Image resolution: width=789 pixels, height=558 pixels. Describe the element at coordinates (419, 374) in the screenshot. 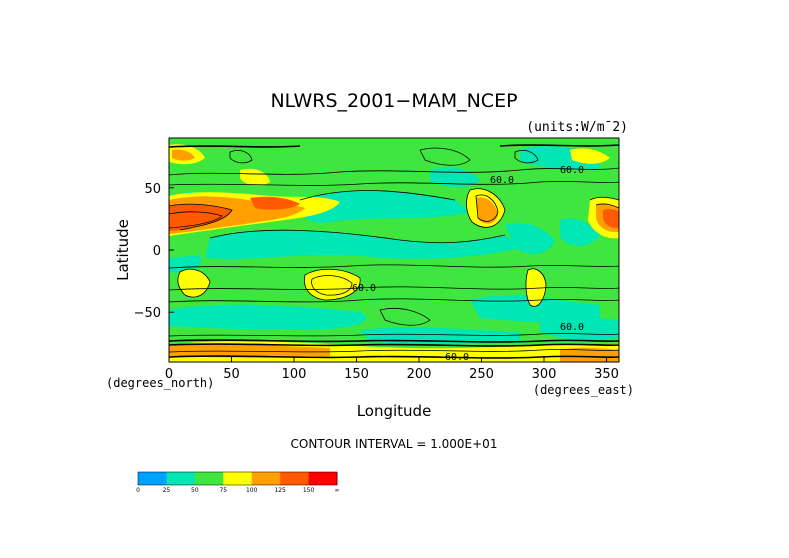

I see `x-tick-label: 200` at that location.